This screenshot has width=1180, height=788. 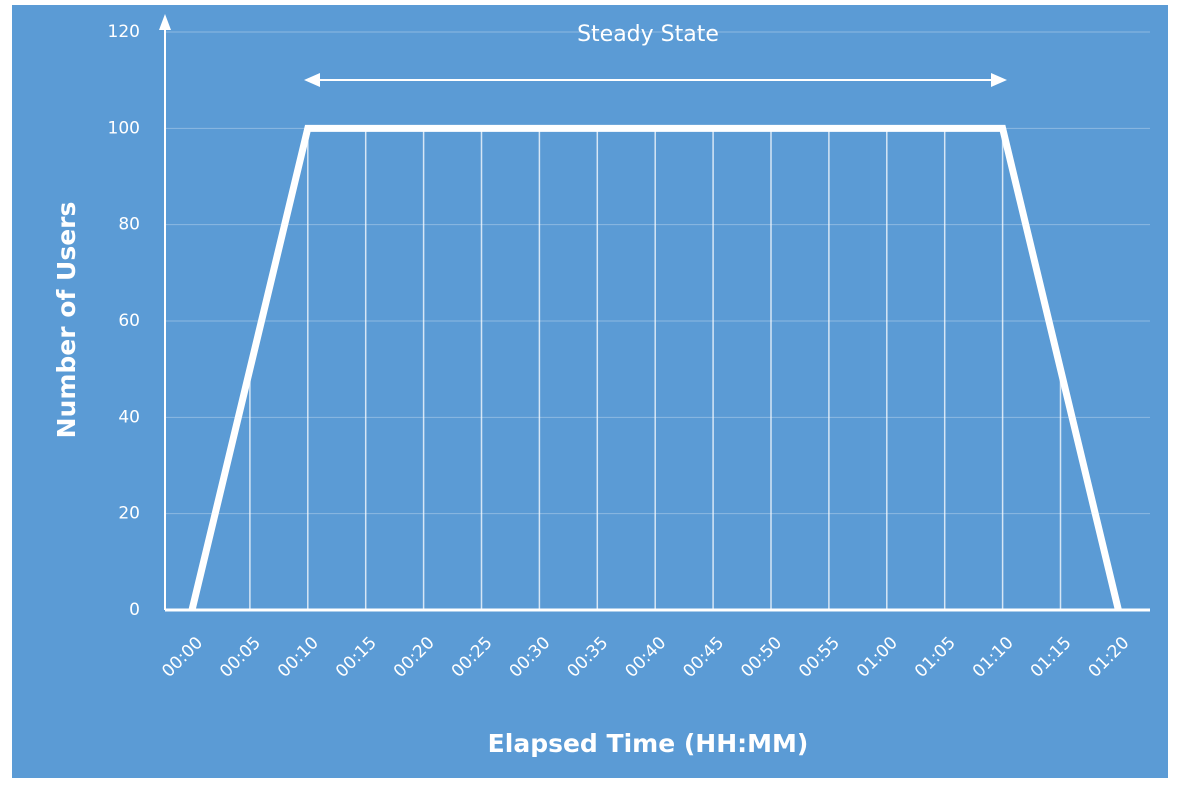 I want to click on x-axis-title: Elapsed Time (HH:MM), so click(x=648, y=743).